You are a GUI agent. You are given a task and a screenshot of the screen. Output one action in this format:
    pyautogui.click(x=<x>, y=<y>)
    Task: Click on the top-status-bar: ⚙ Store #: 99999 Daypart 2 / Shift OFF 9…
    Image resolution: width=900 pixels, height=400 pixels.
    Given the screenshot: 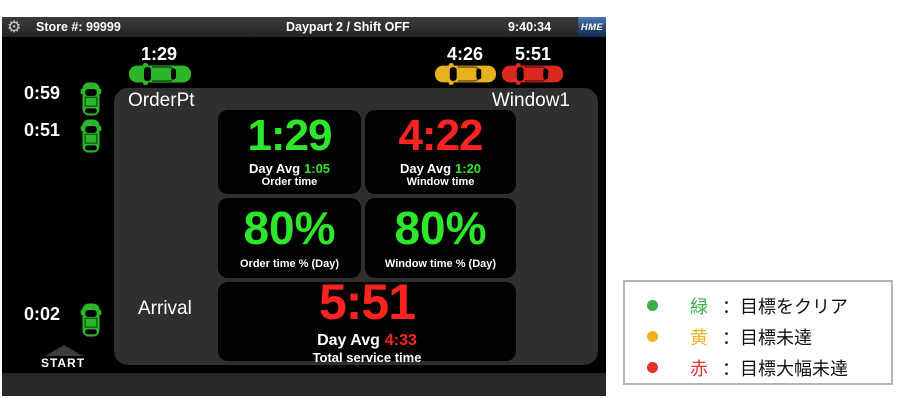 What is the action you would take?
    pyautogui.click(x=304, y=27)
    